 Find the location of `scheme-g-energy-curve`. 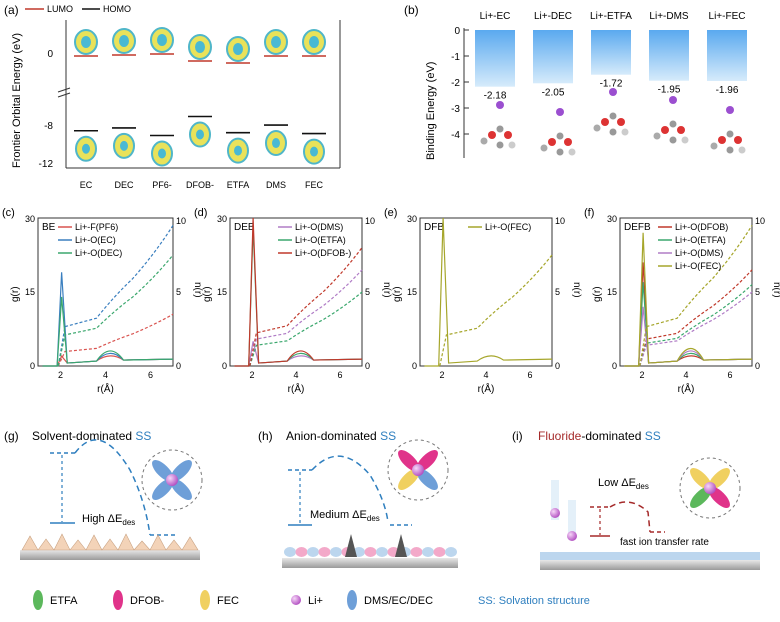

scheme-g-energy-curve is located at coordinates (112, 487).